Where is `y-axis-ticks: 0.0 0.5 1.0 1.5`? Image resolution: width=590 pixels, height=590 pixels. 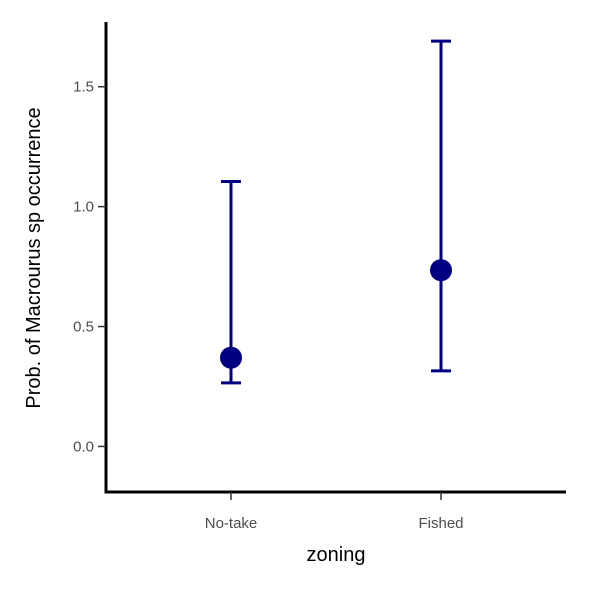 y-axis-ticks: 0.0 0.5 1.0 1.5 is located at coordinates (89, 267).